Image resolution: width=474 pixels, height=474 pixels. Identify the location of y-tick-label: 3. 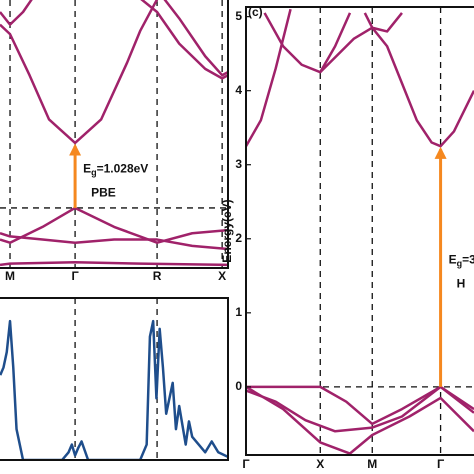
(238, 164).